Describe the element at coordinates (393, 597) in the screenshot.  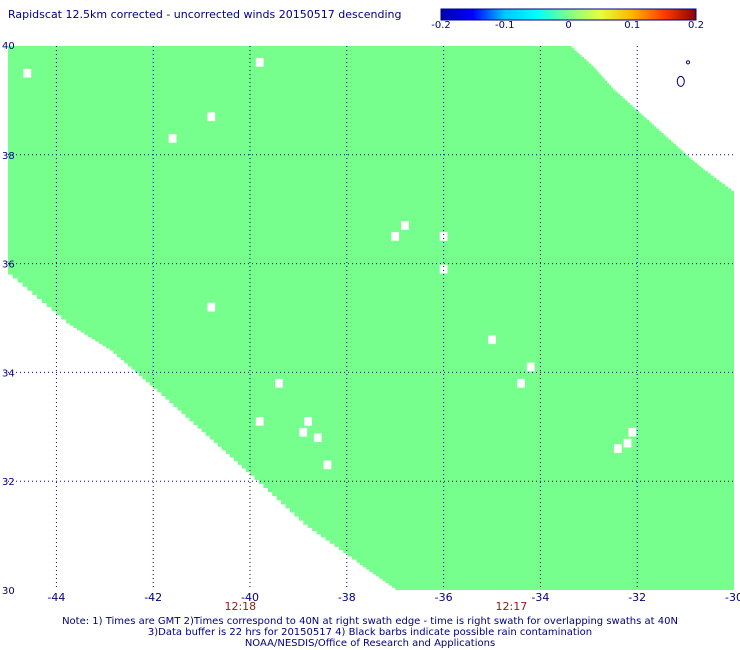
I see `x-tick-labels: -44 -42 -40 -38 -36 -34 -32 -30` at that location.